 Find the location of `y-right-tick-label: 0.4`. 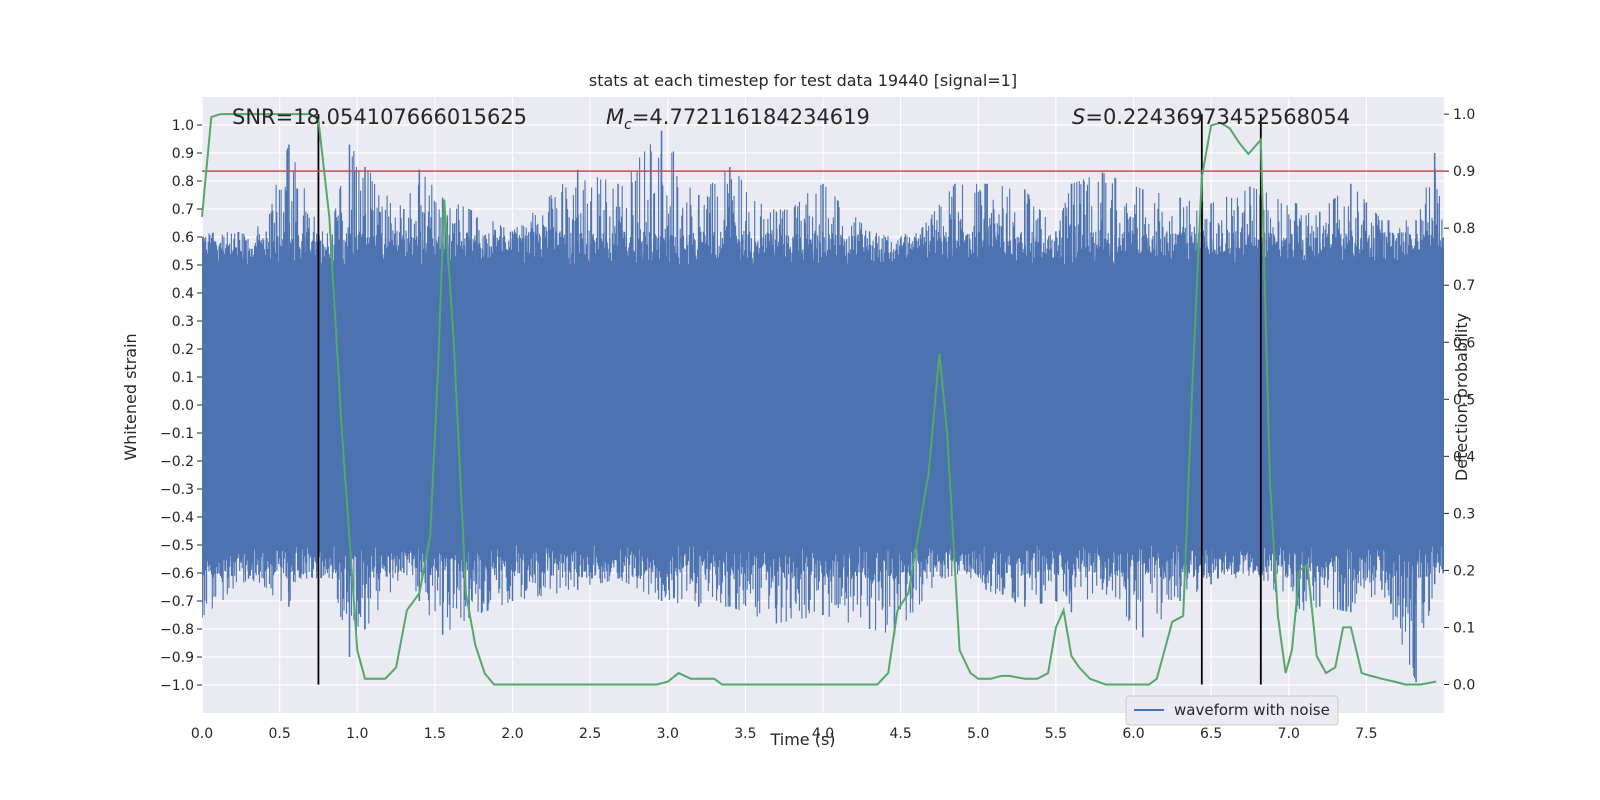

y-right-tick-label: 0.4 is located at coordinates (1464, 457).